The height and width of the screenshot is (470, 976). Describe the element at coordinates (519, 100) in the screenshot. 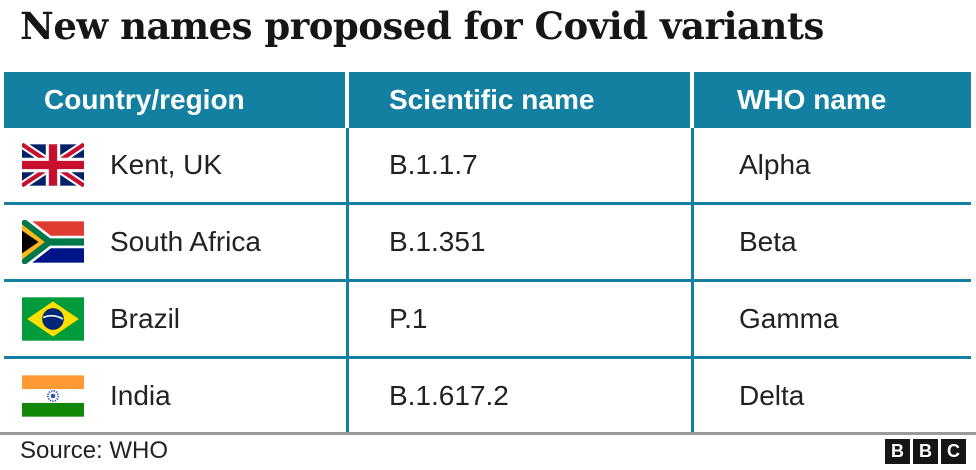

I see `header-scientific-name: Scientific name` at that location.